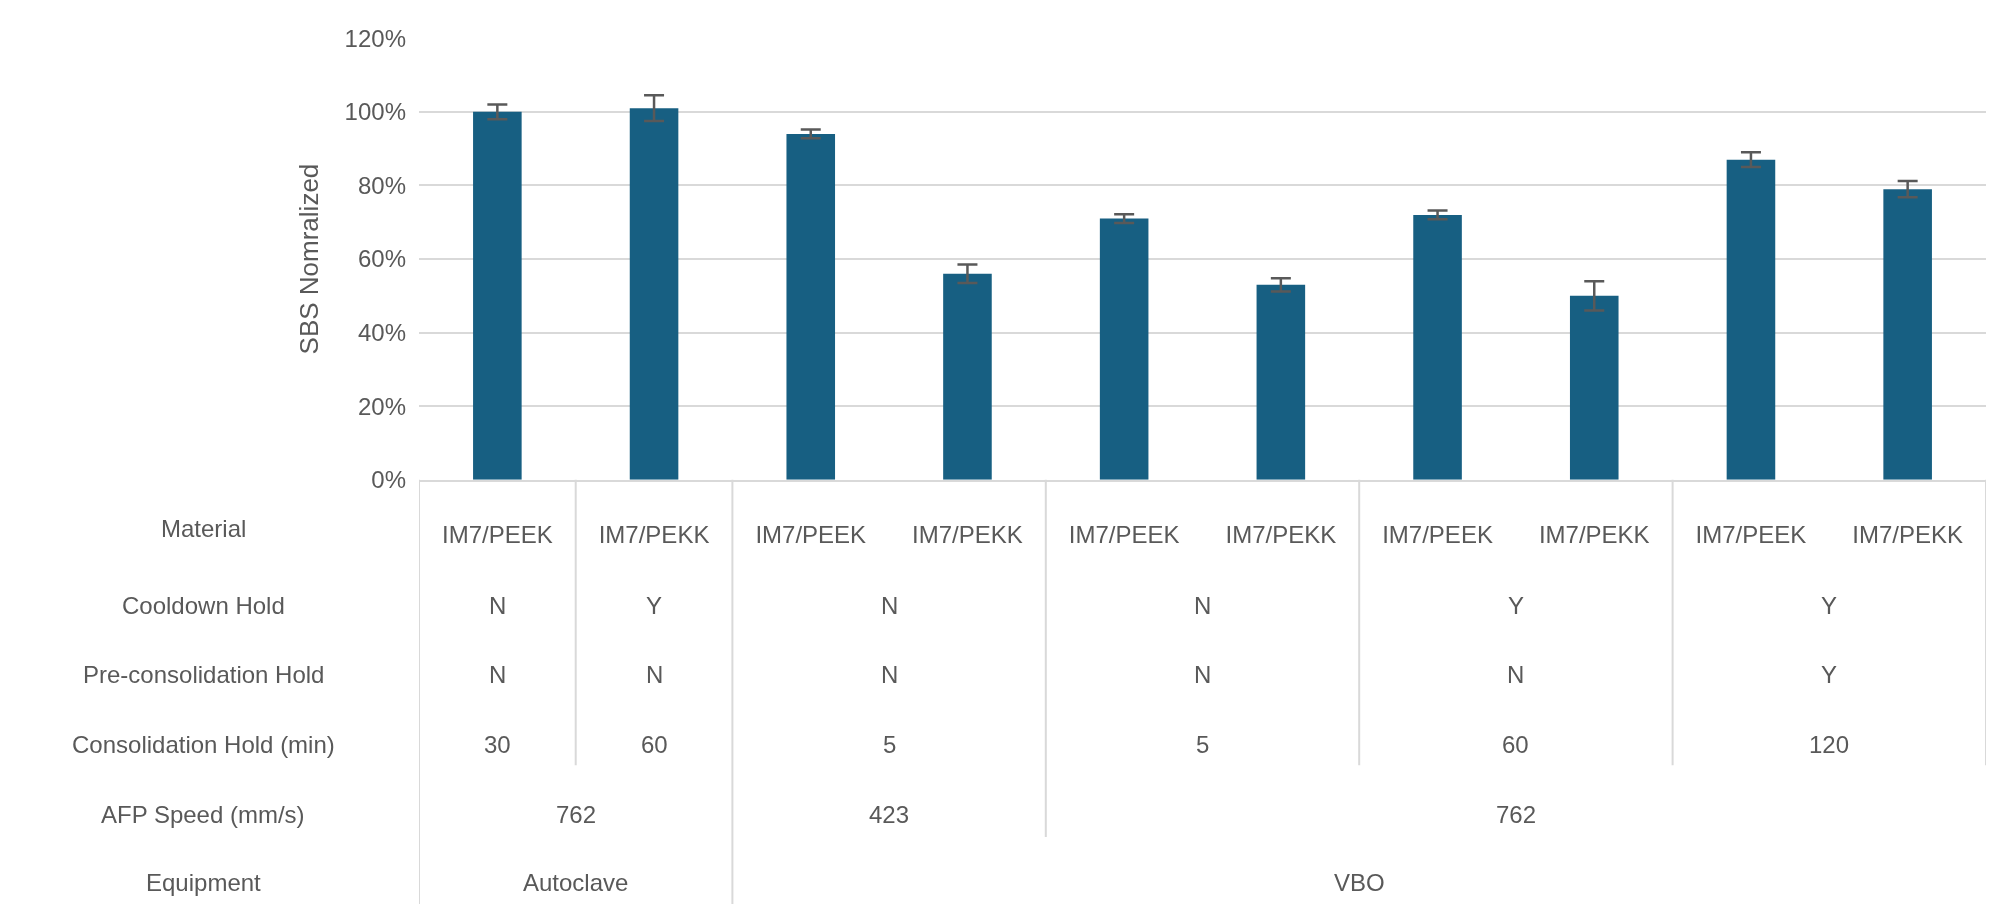  Describe the element at coordinates (381, 406) in the screenshot. I see `y-tick-label: 20%` at that location.